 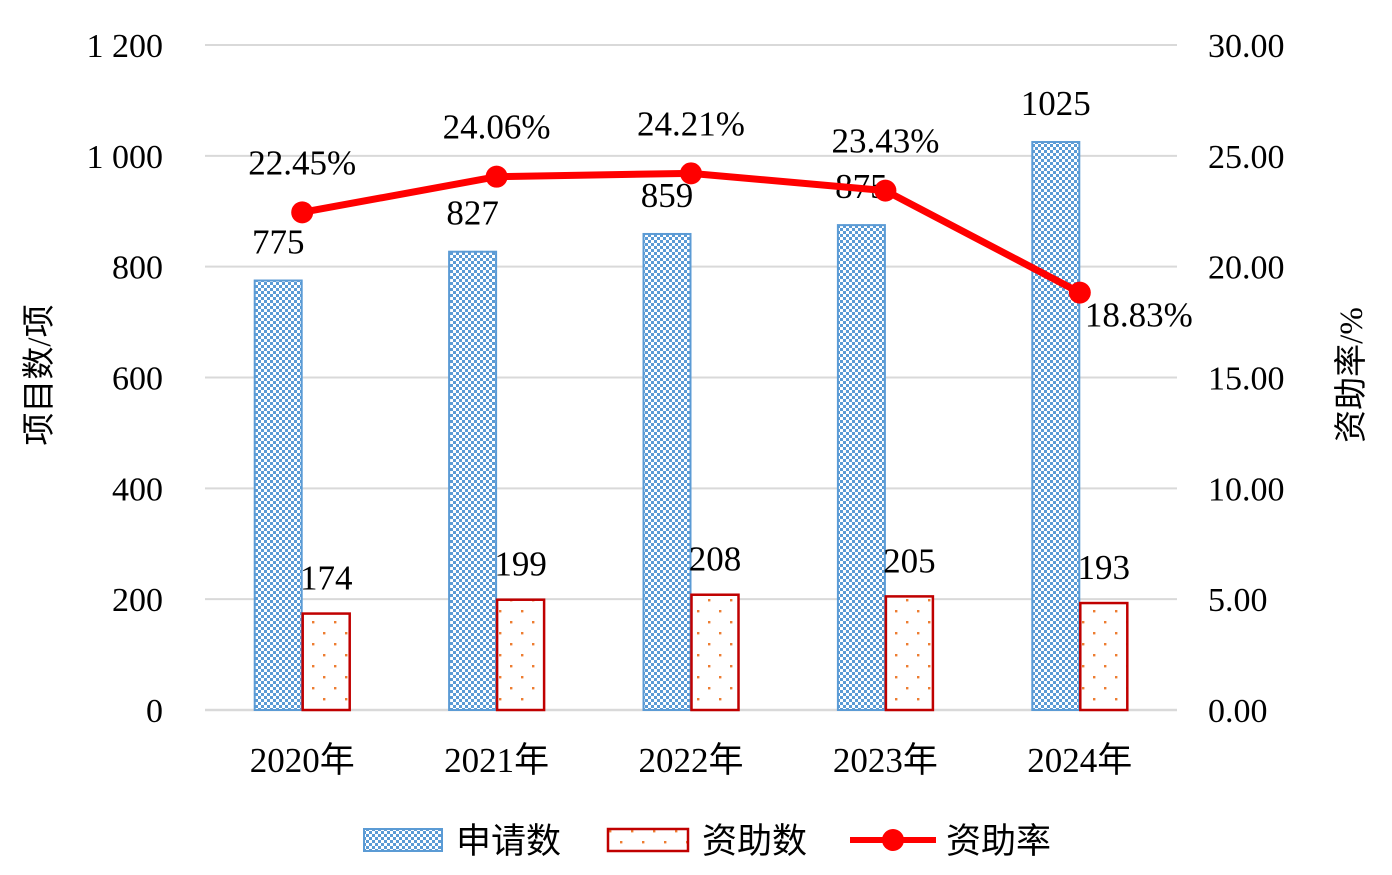 I want to click on right-axis-ticks: 0.00 5.00 10.00 15.00 20.00 25.00 30.00, so click(x=1246, y=379).